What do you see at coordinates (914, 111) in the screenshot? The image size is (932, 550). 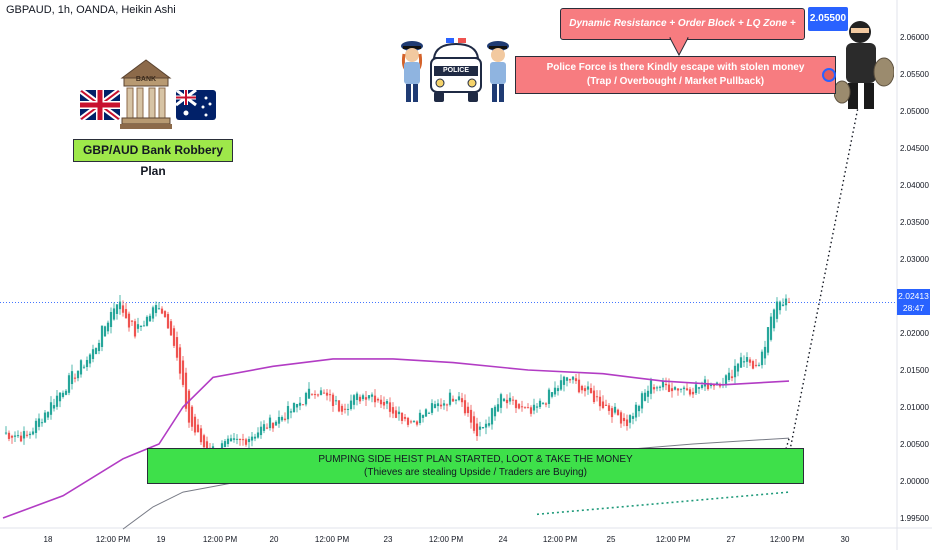 I see `y-tick-label: 2.05000` at bounding box center [914, 111].